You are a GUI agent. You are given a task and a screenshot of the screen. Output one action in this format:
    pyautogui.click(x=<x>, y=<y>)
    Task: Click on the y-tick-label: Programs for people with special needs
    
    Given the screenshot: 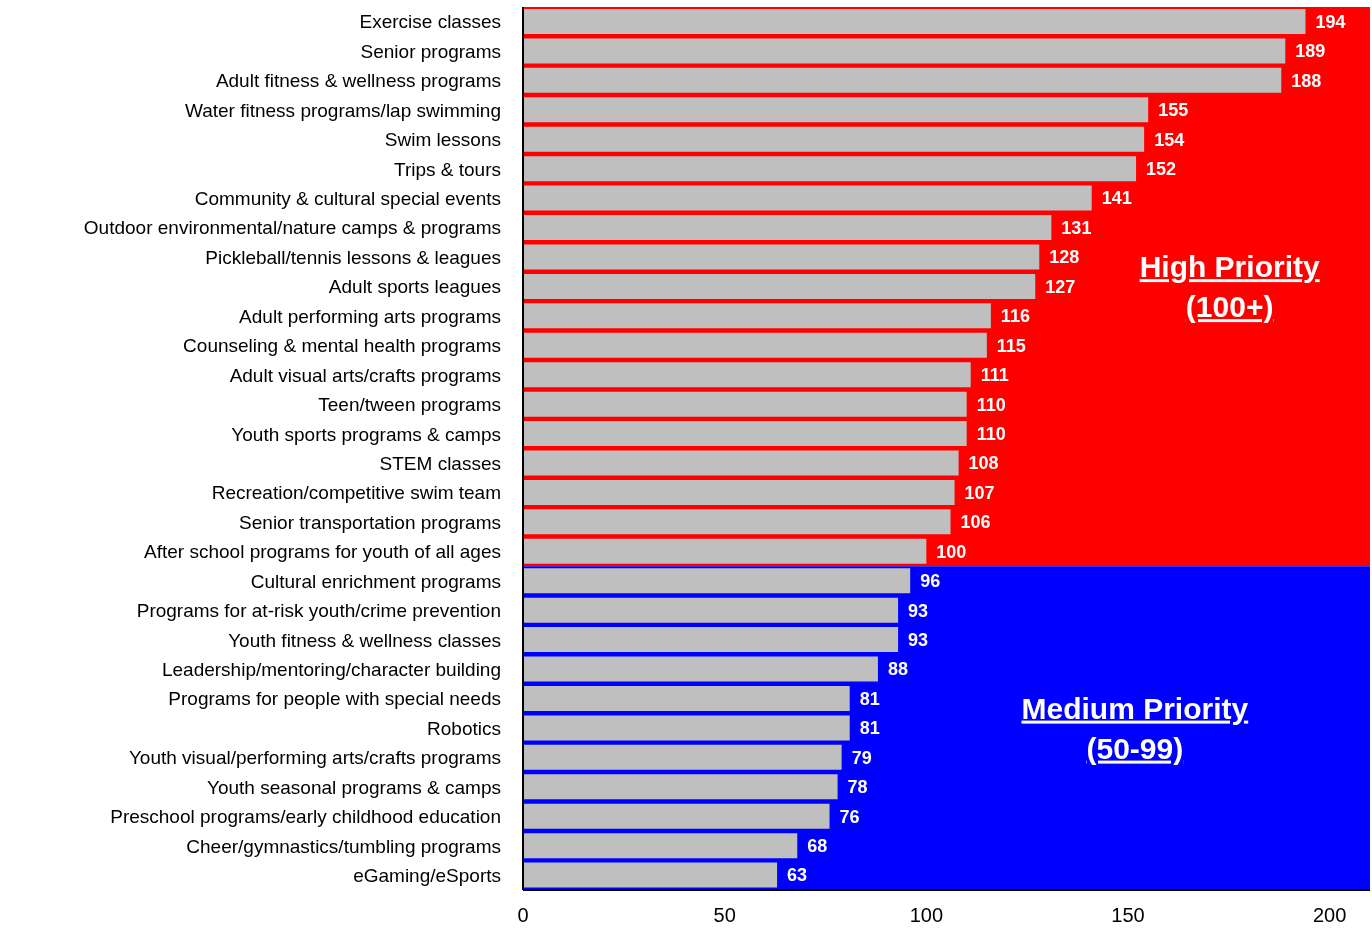 What is the action you would take?
    pyautogui.click(x=334, y=699)
    